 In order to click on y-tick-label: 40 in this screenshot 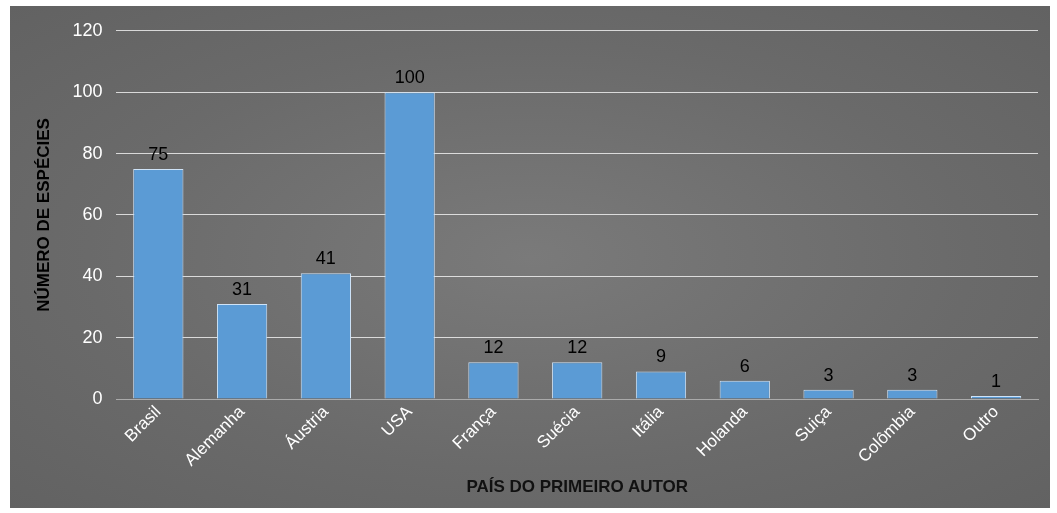, I will do `click(92, 275)`.